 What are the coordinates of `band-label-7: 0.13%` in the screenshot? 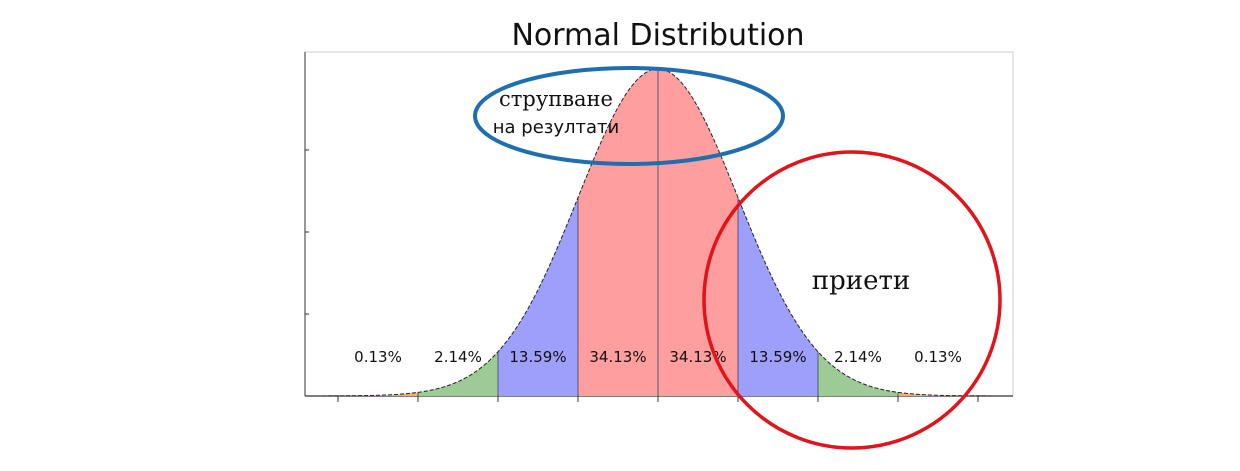 It's located at (938, 357).